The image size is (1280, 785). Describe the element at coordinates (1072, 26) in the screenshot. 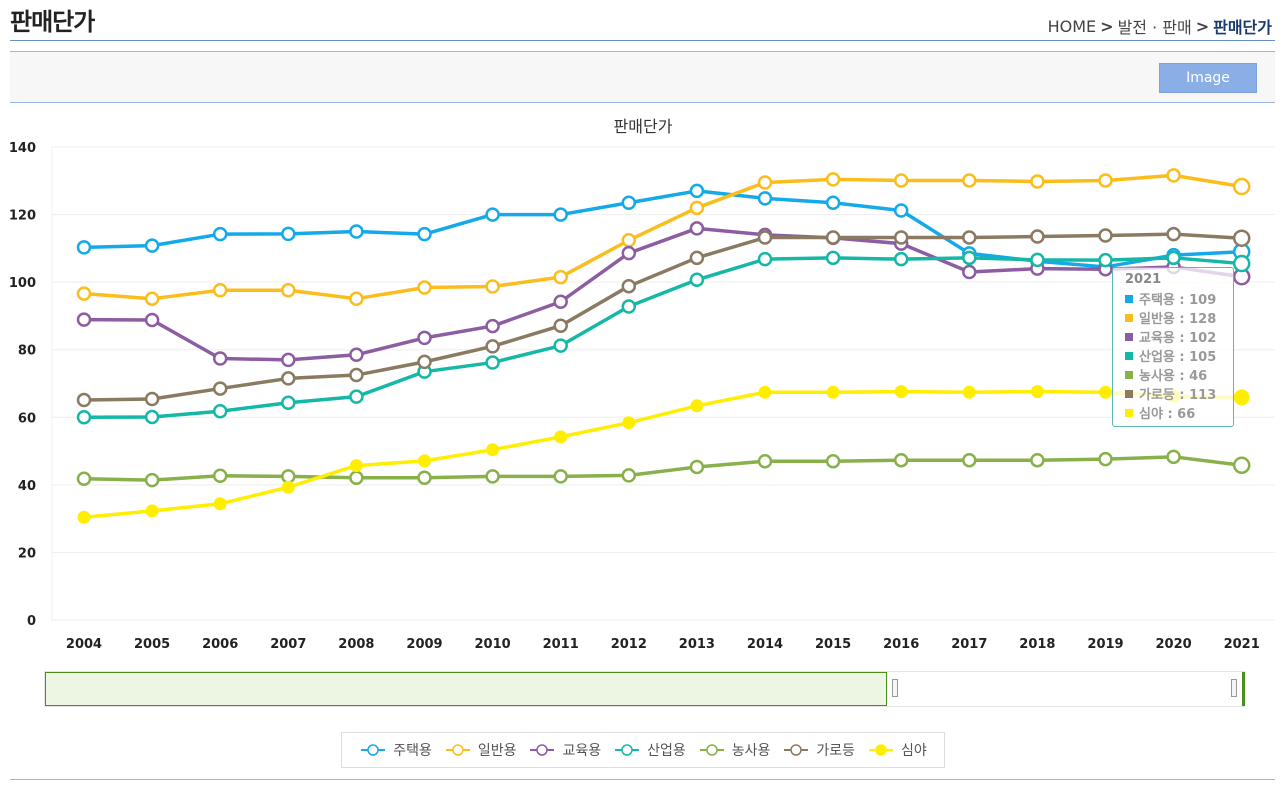

I see `breadcrumb-home: HOME` at that location.